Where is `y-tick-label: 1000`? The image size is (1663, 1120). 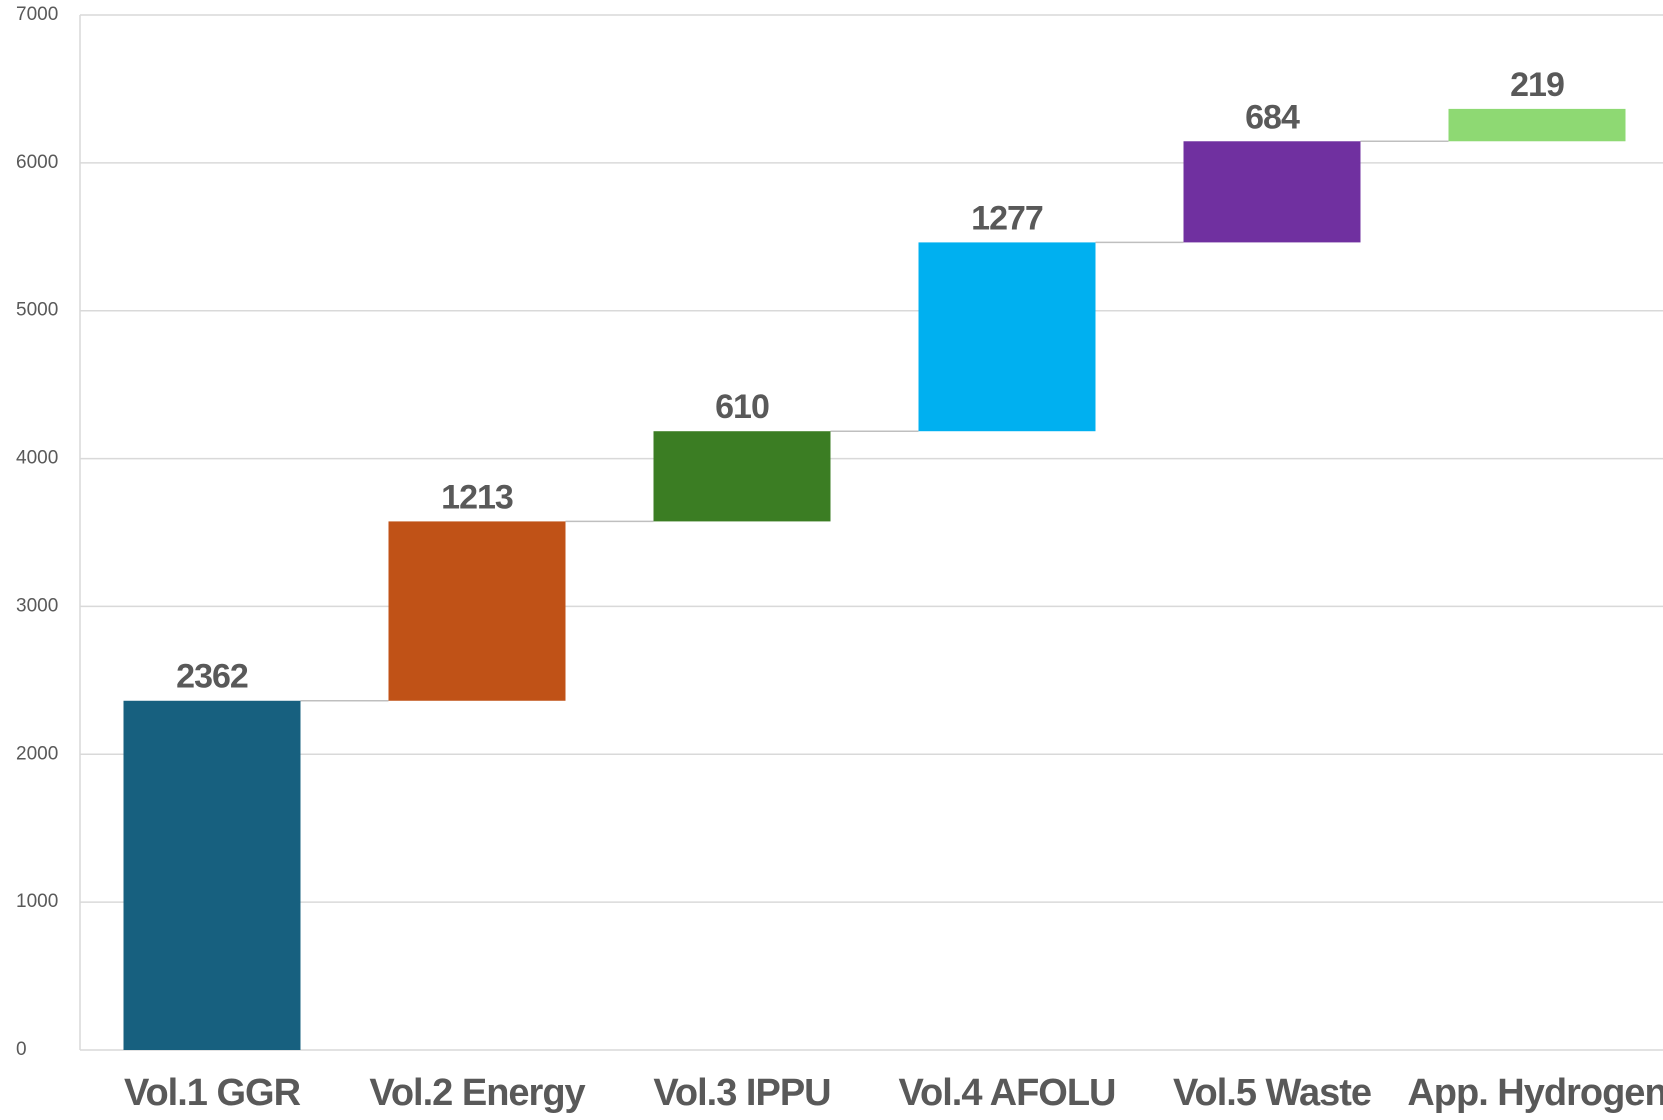
y-tick-label: 1000 is located at coordinates (37, 901).